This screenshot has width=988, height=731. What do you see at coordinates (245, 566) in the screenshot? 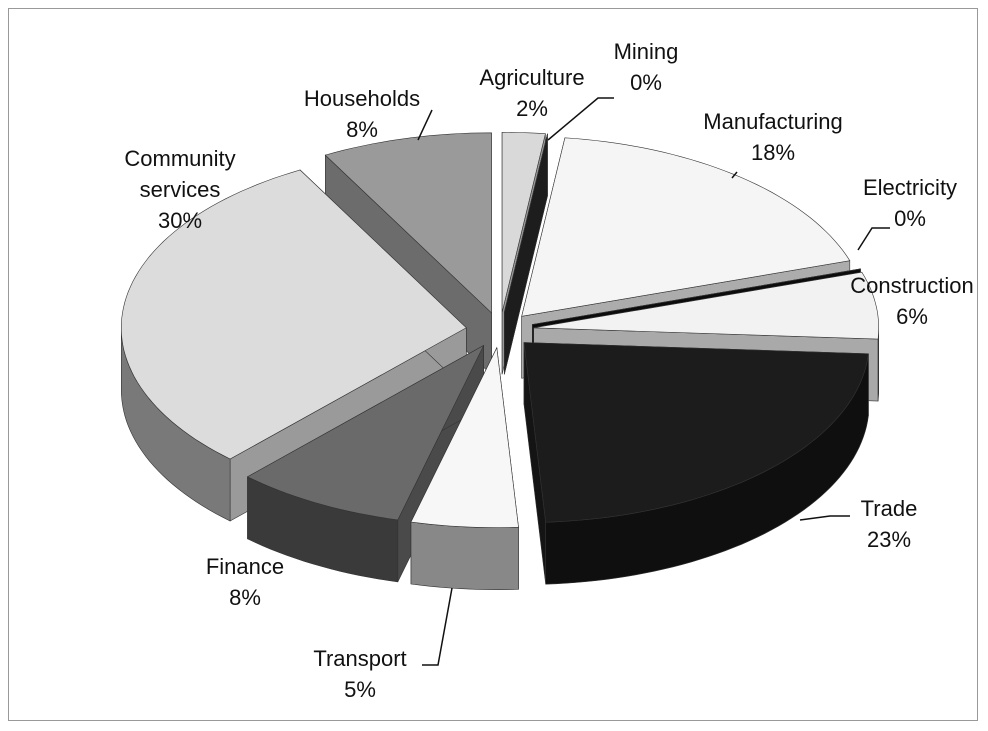
I see `category-label: Finance` at bounding box center [245, 566].